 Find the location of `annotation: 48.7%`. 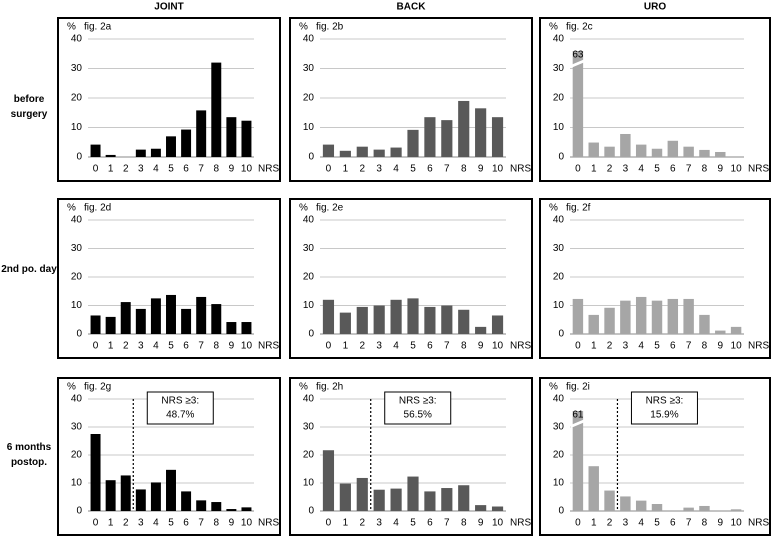

annotation: 48.7% is located at coordinates (180, 415).